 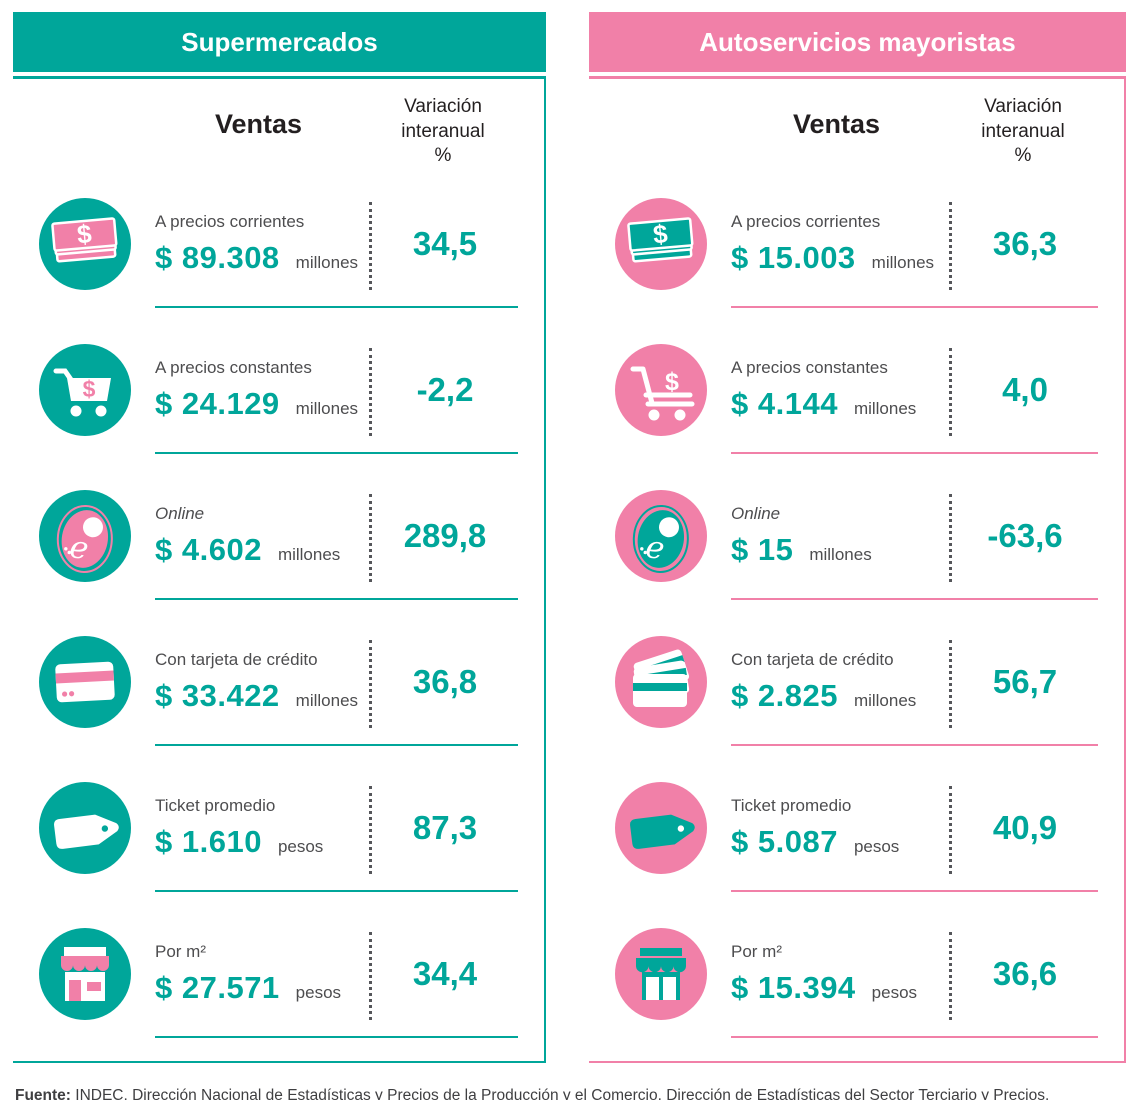 I want to click on variation-value: 36,3, so click(x=1025, y=244).